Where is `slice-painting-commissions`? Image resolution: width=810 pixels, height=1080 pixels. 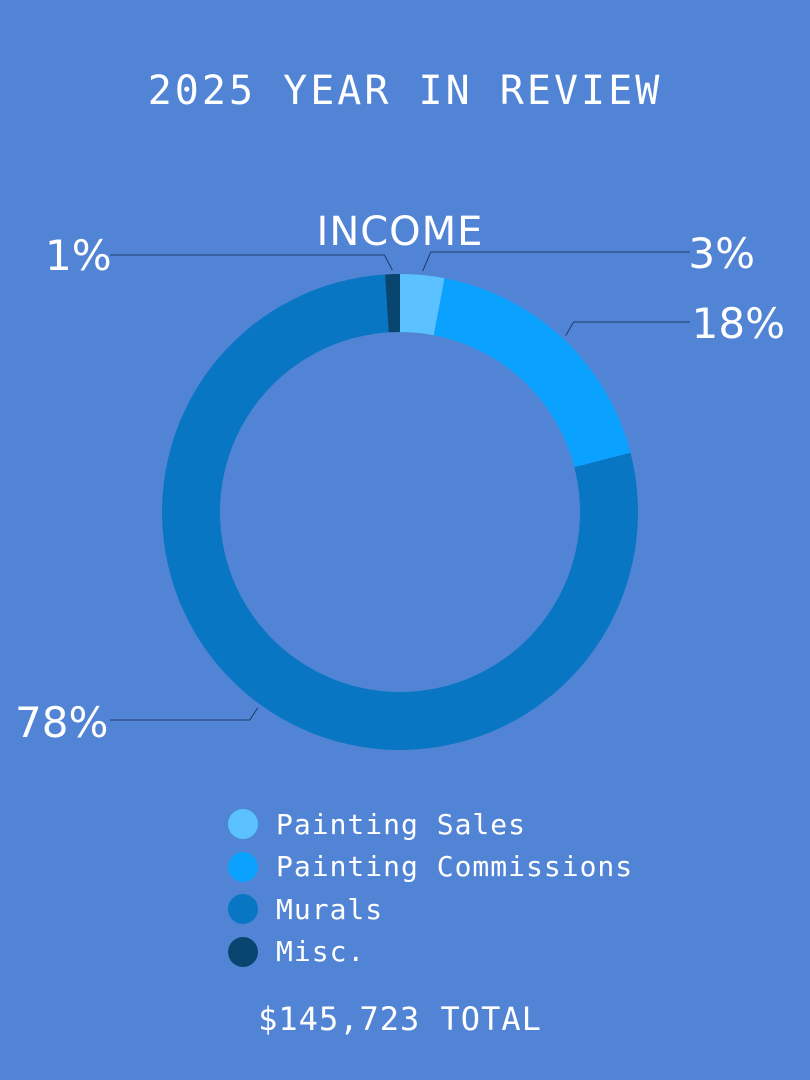 slice-painting-commissions is located at coordinates (532, 373).